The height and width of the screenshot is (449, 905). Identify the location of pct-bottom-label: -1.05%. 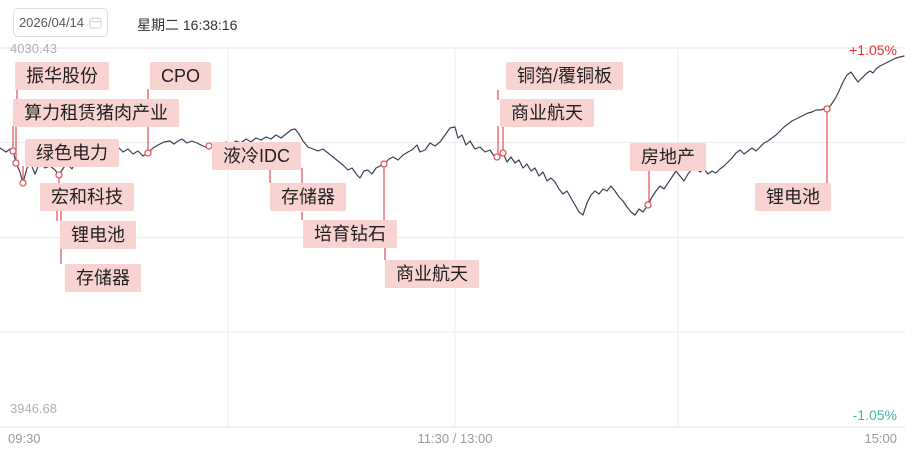
(874, 415).